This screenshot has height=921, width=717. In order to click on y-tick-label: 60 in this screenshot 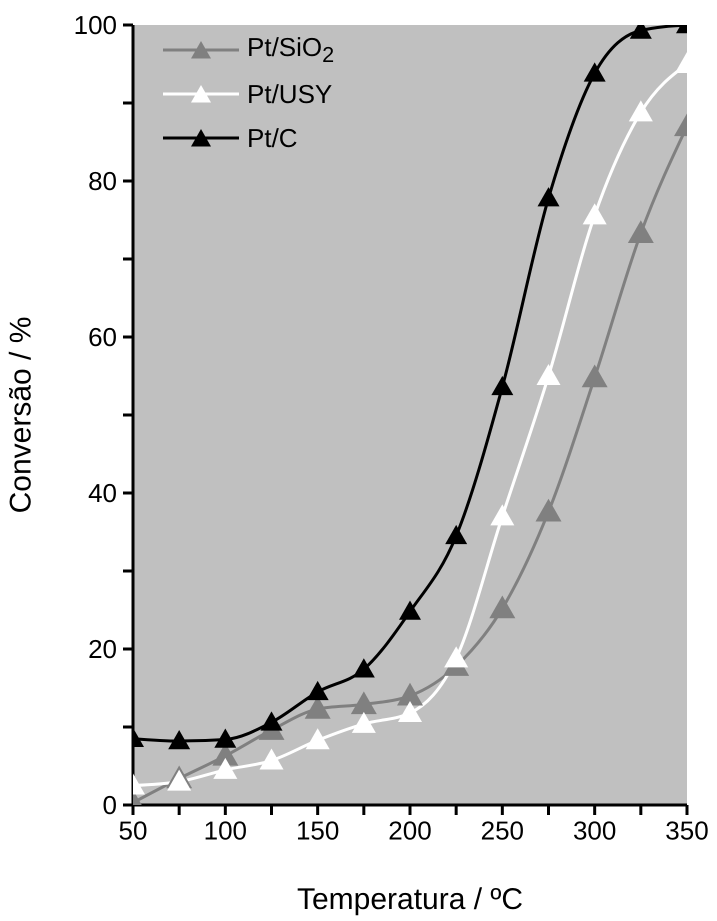, I will do `click(102, 337)`.